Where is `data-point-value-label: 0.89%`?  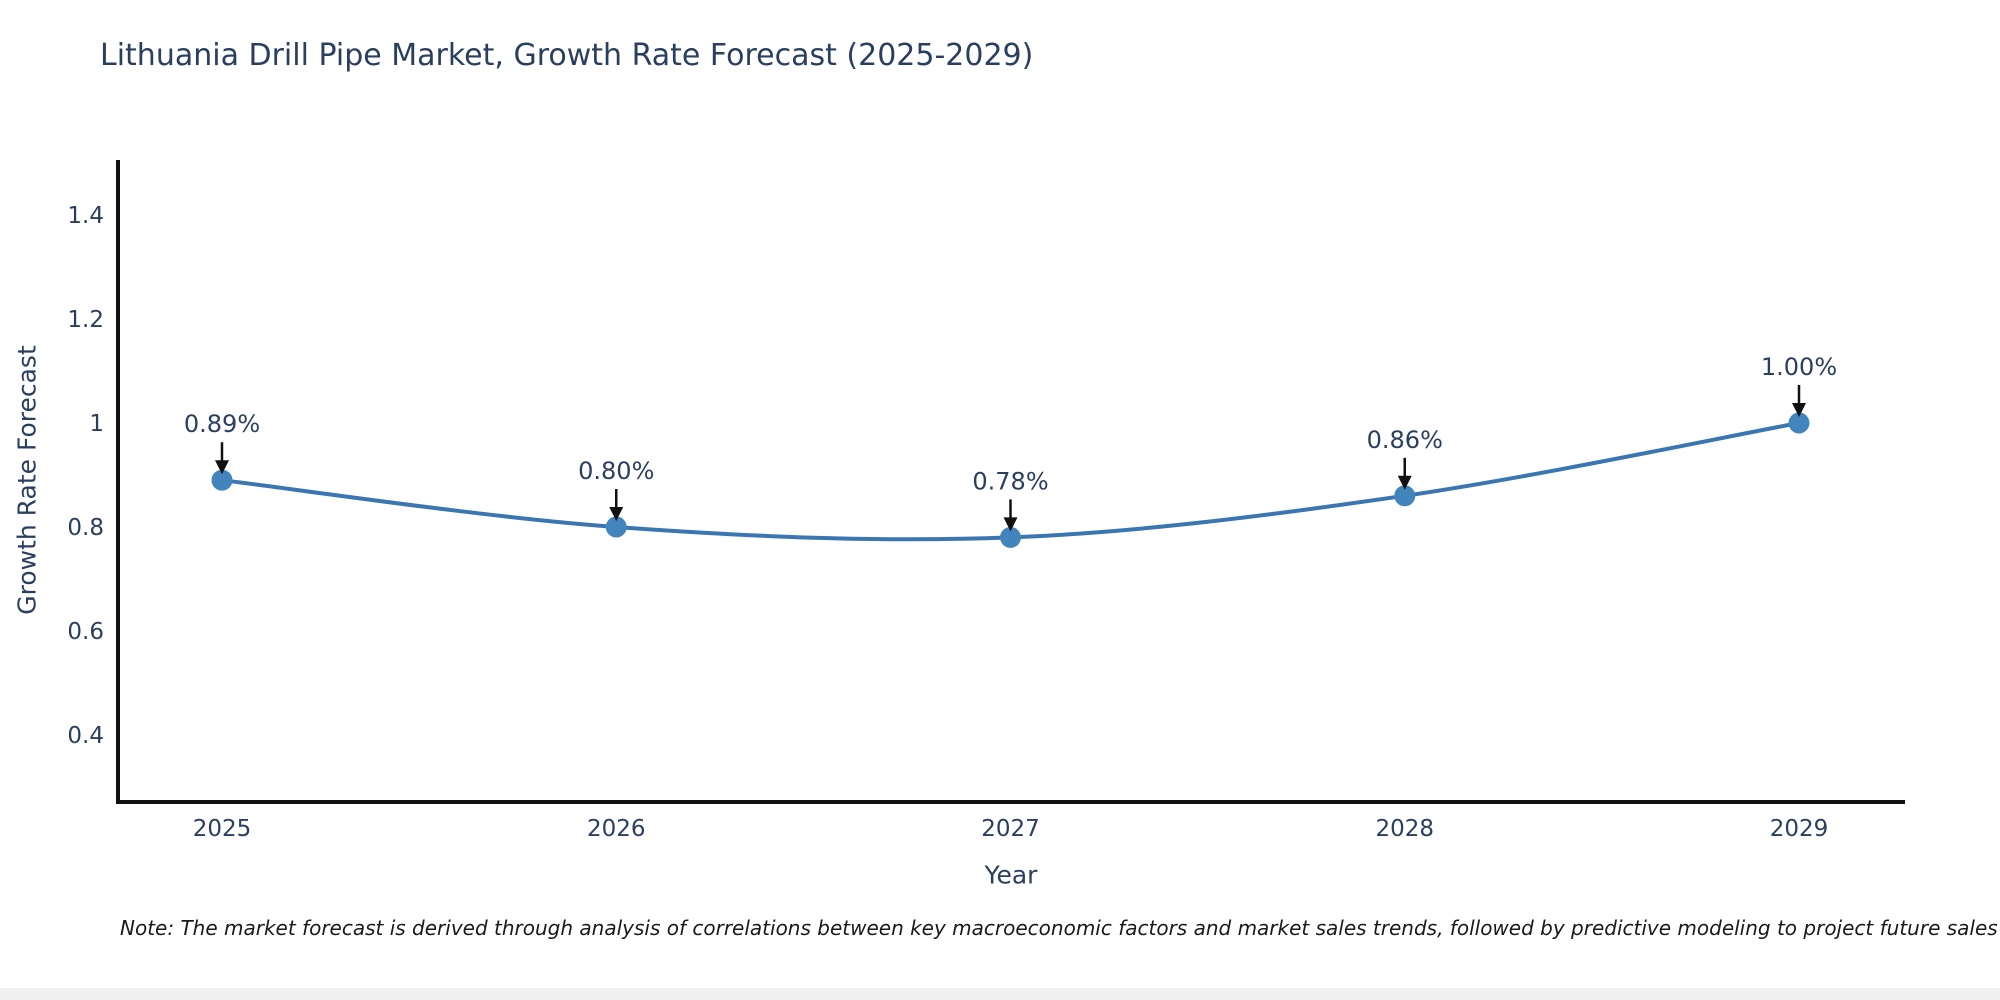 data-point-value-label: 0.89% is located at coordinates (222, 424).